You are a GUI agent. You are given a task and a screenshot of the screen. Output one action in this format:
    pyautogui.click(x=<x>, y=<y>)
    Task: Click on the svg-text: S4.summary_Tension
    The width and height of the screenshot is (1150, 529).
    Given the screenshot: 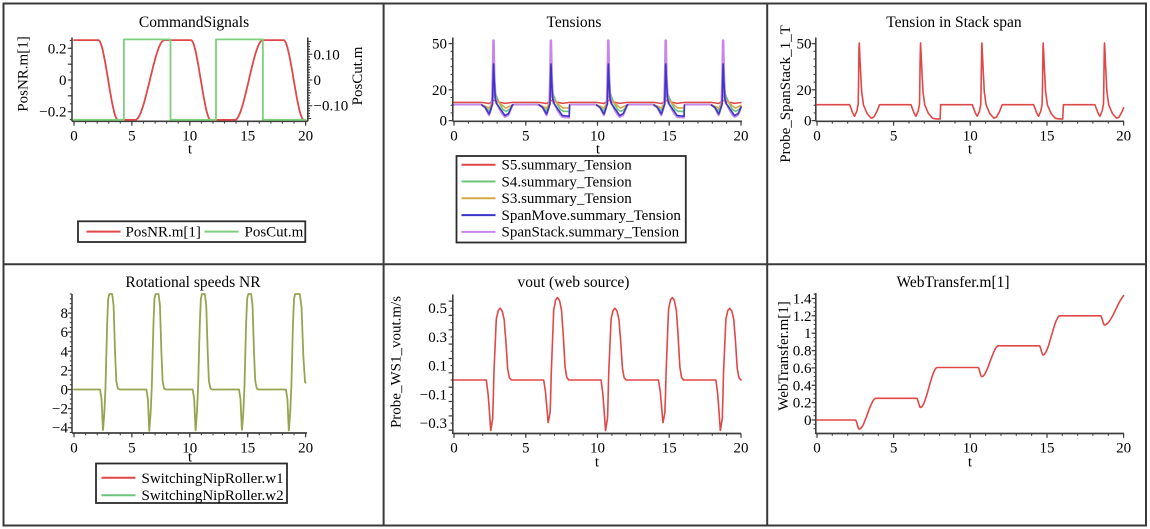 What is the action you would take?
    pyautogui.click(x=567, y=182)
    